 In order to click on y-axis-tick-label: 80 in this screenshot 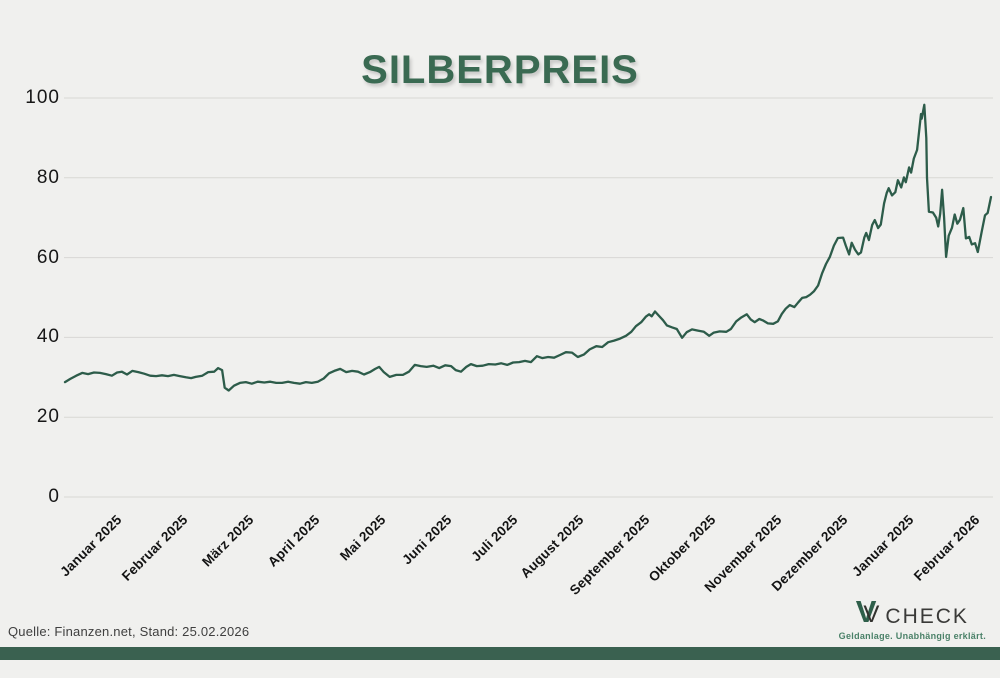, I will do `click(48, 177)`.